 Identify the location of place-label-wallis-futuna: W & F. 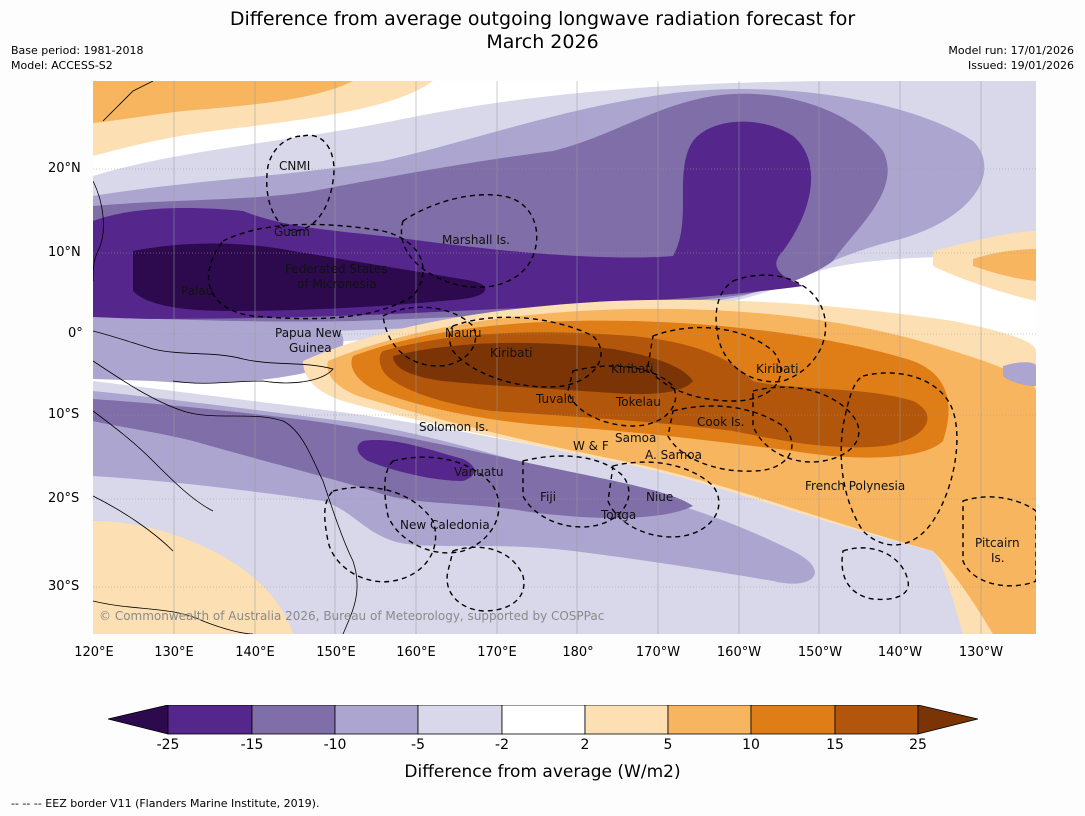
(591, 446).